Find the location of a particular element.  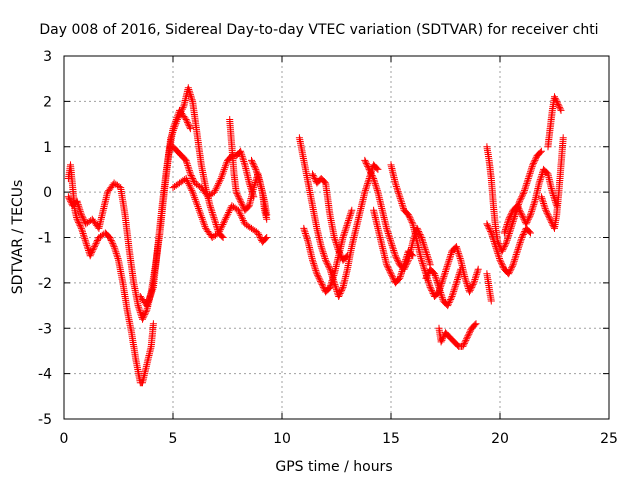

x-tick-label: 10 is located at coordinates (282, 439).